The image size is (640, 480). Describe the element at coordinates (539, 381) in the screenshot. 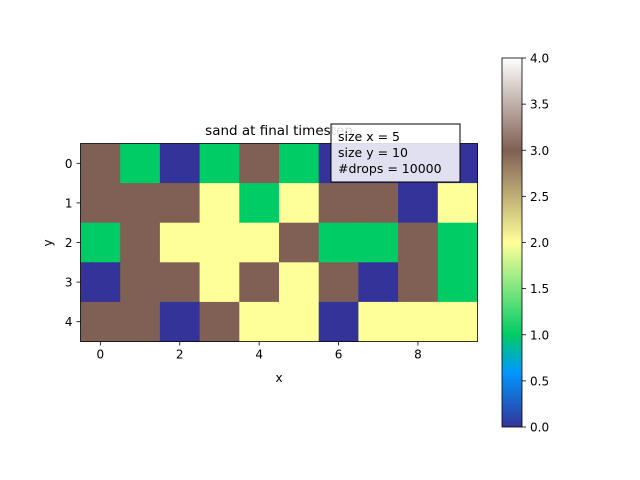

I see `colorbar-tick-label: 0.5` at that location.